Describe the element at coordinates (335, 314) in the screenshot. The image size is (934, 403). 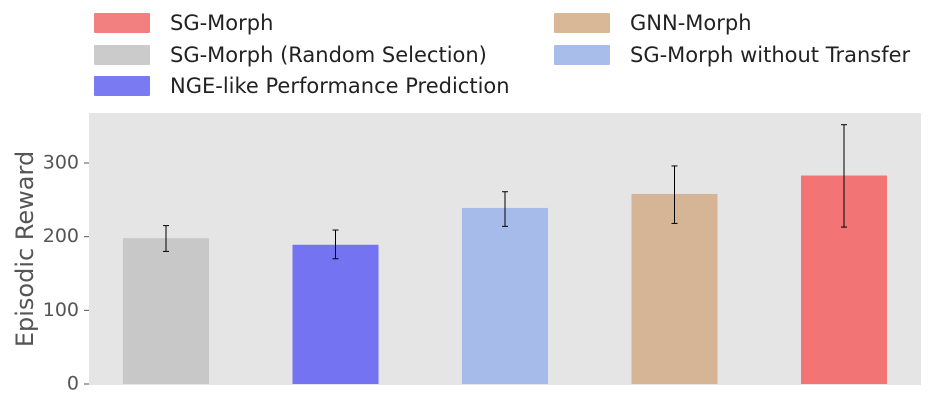
I see `bar-nge-like-performance-prediction` at that location.